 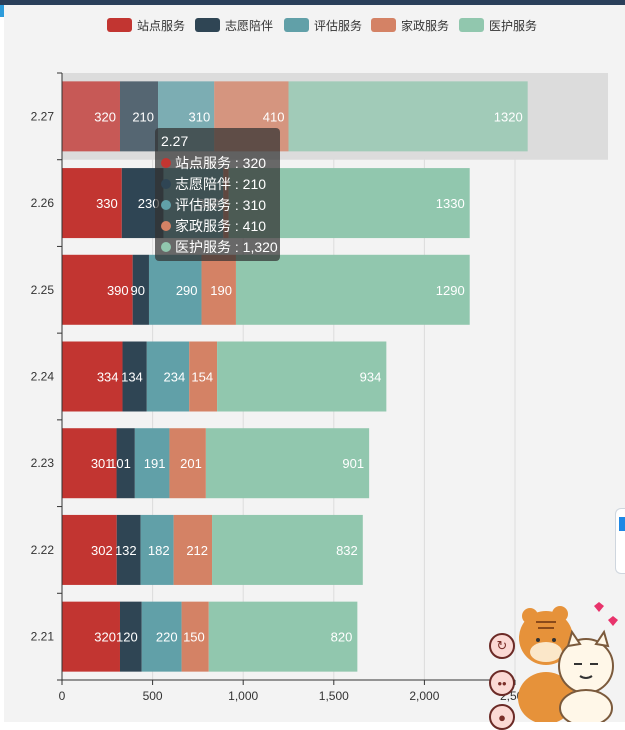 What do you see at coordinates (450, 203) in the screenshot?
I see `bar-value-label: 1330` at bounding box center [450, 203].